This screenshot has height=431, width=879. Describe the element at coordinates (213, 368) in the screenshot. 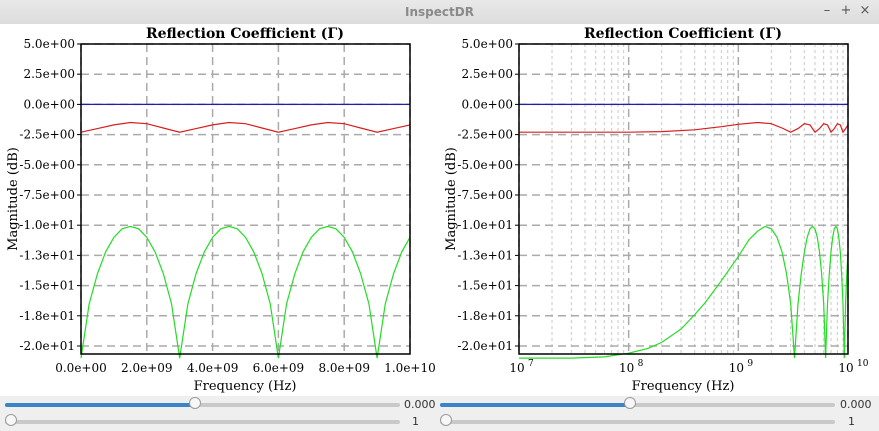

I see `x-tick-label: 4.0e+09` at that location.